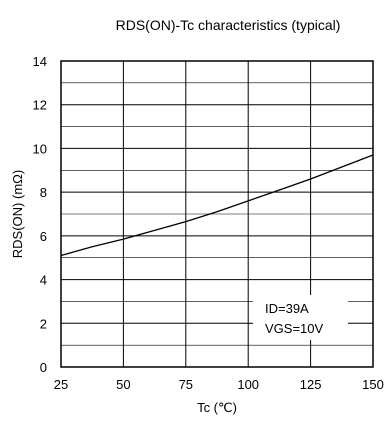 Image resolution: width=390 pixels, height=429 pixels. I want to click on x-tick-labels: 25 50 75 100 125 150, so click(219, 384).